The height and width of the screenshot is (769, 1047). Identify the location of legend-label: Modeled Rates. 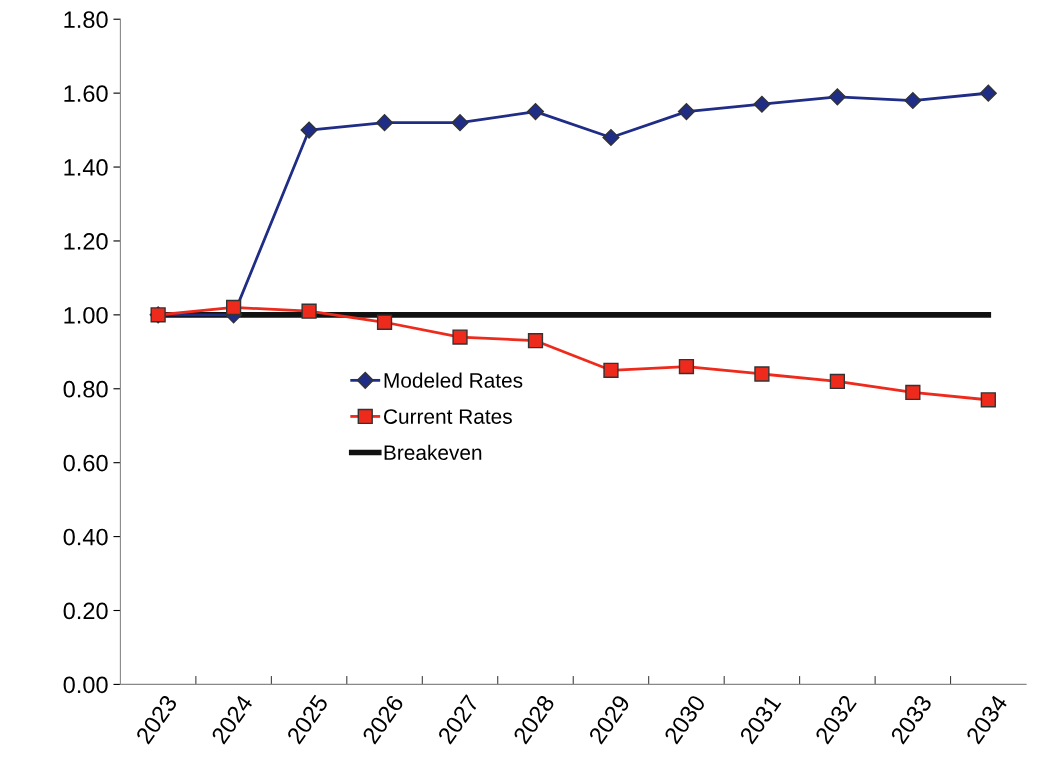
(453, 380).